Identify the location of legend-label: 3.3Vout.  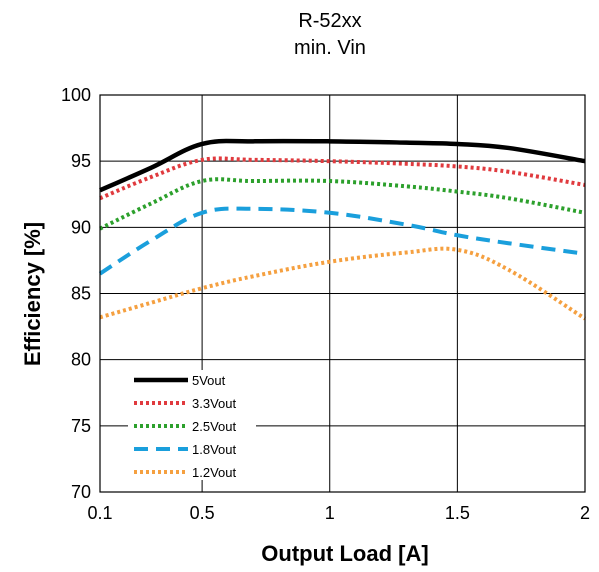
(214, 403).